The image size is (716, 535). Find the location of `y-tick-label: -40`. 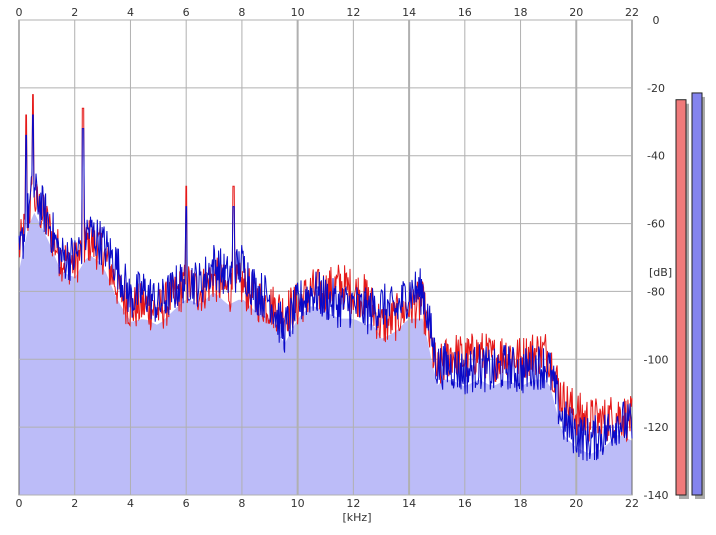

y-tick-label: -40 is located at coordinates (656, 156).